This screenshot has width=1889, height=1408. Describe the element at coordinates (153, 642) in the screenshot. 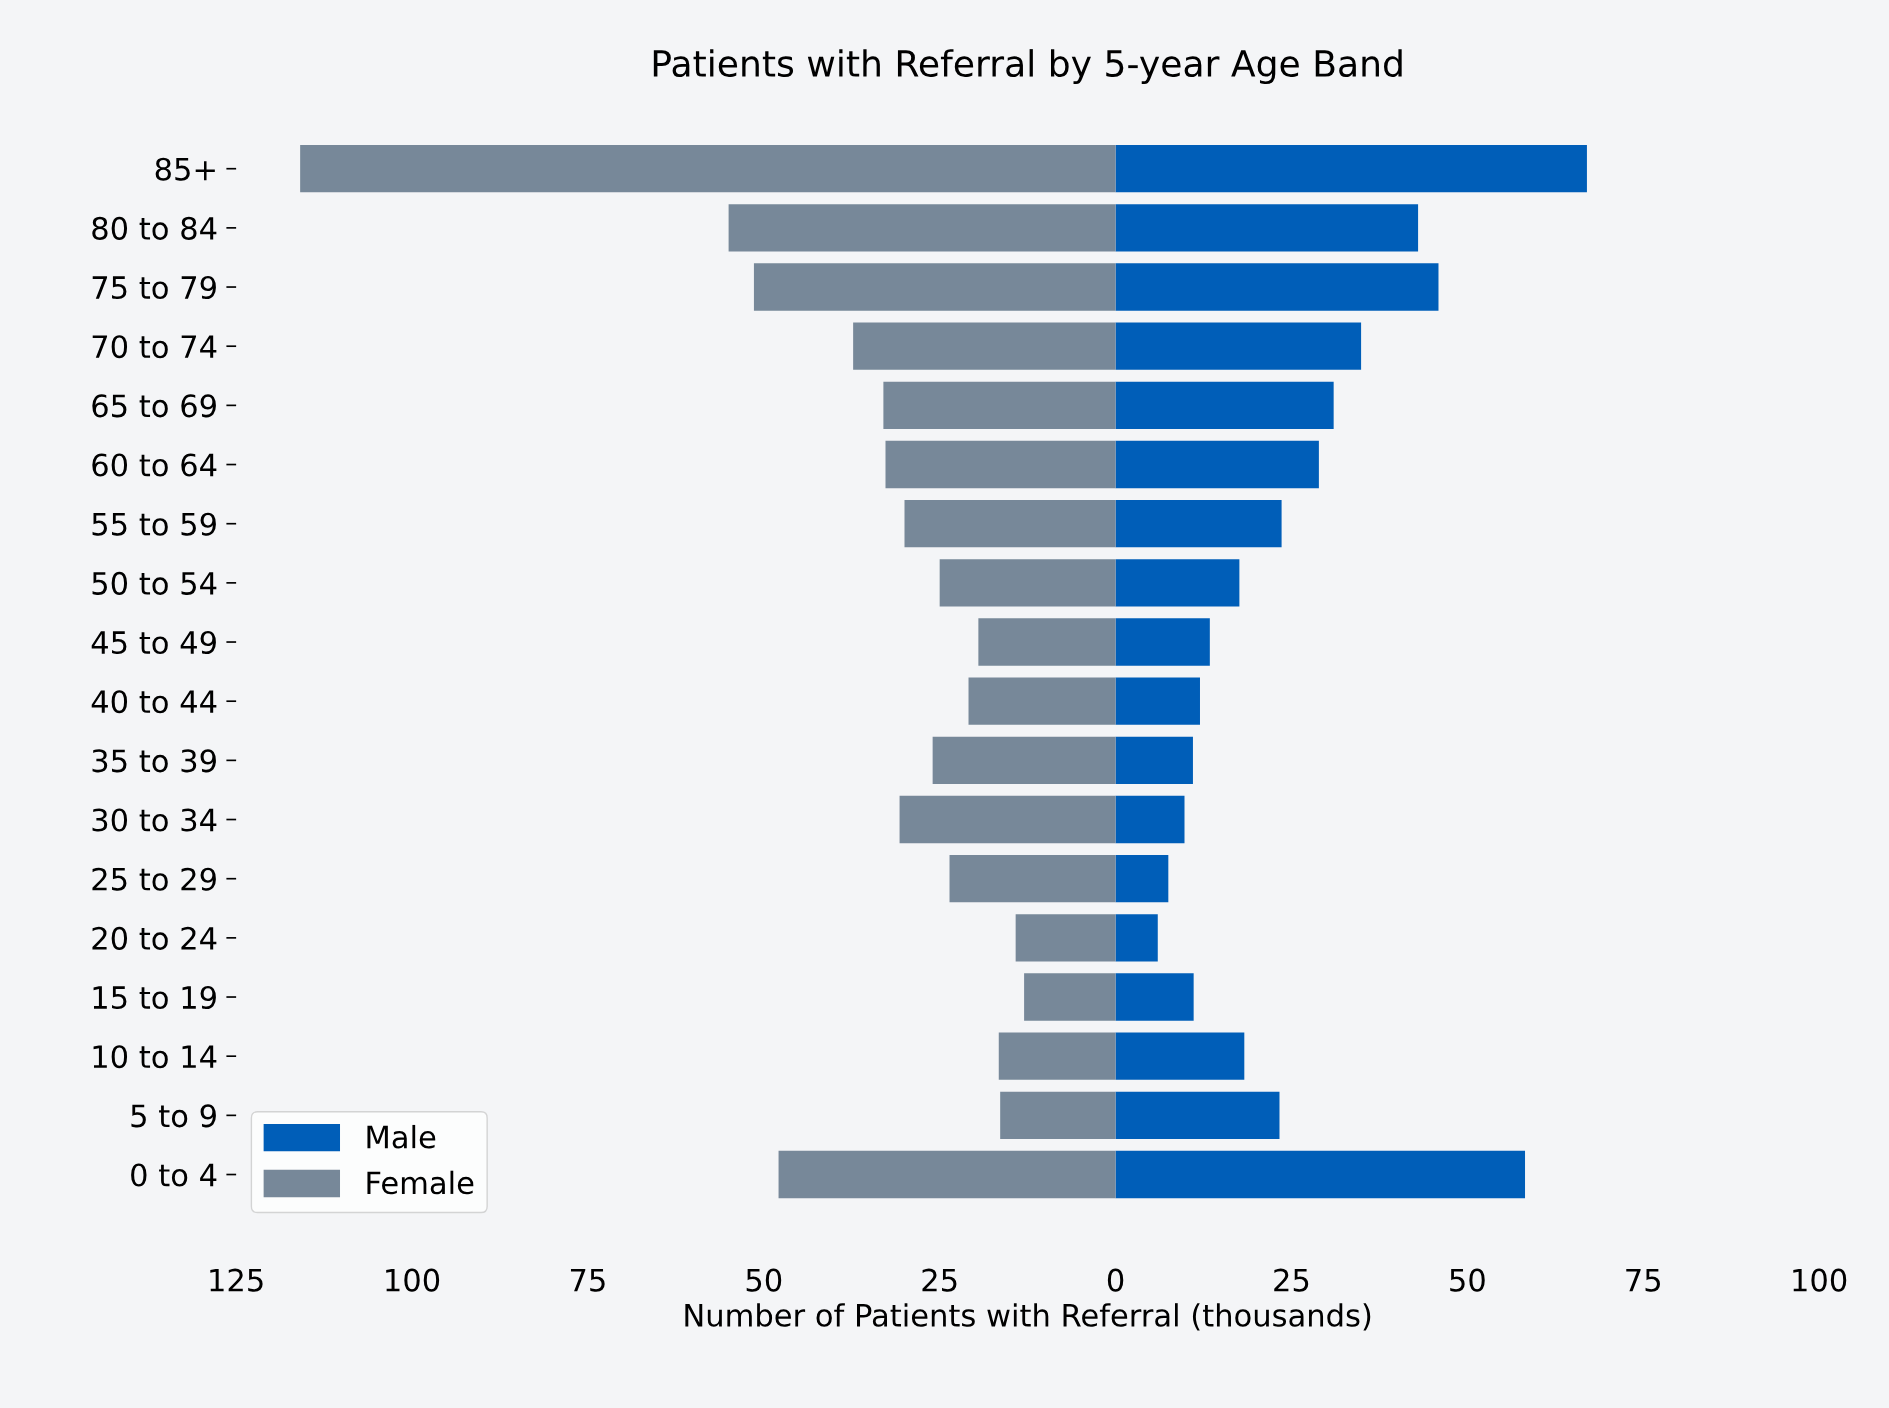

I see `y-tick-label: 45 to 49` at that location.